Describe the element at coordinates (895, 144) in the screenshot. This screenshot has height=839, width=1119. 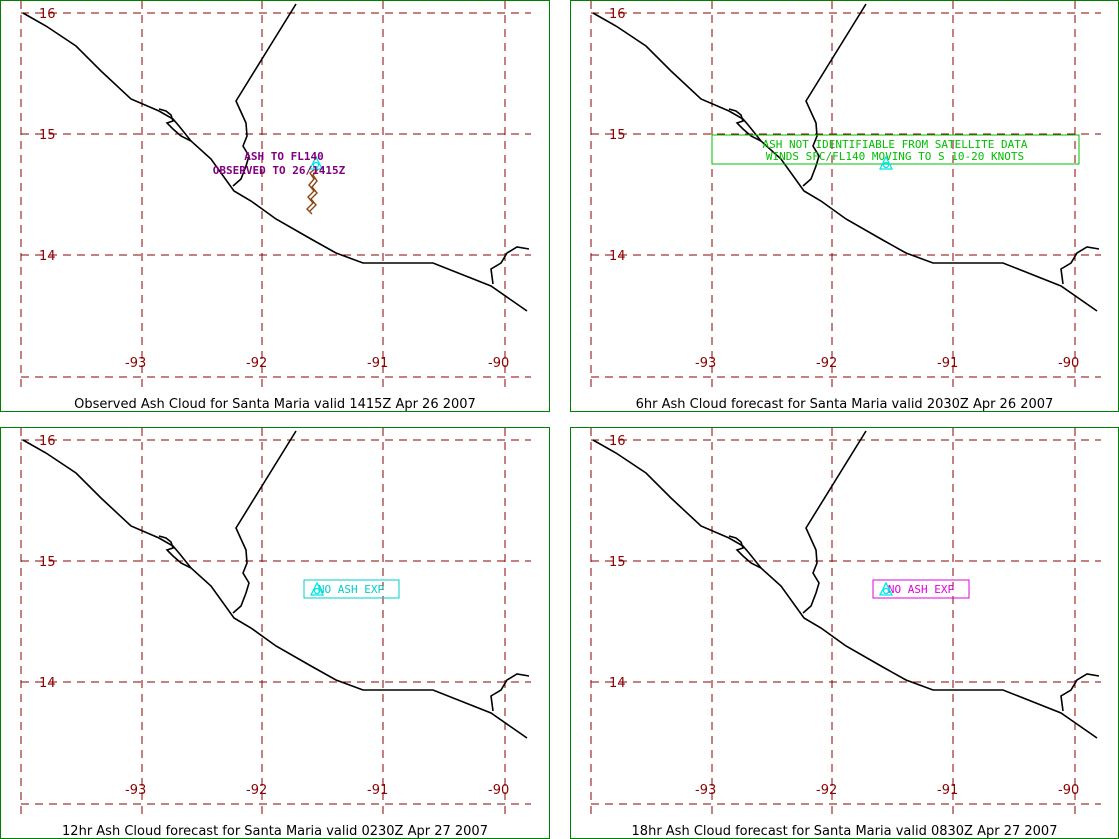
I see `annotation-line-1: ASH NOT IDENTIFIABLE FROM SATELLITE DATA` at that location.